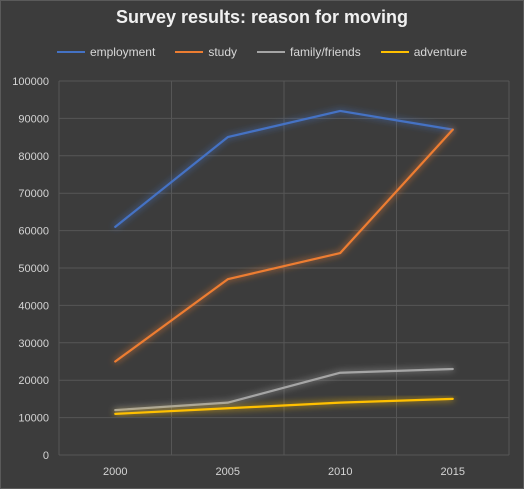  Describe the element at coordinates (284, 406) in the screenshot. I see `series-line-adventure` at that location.